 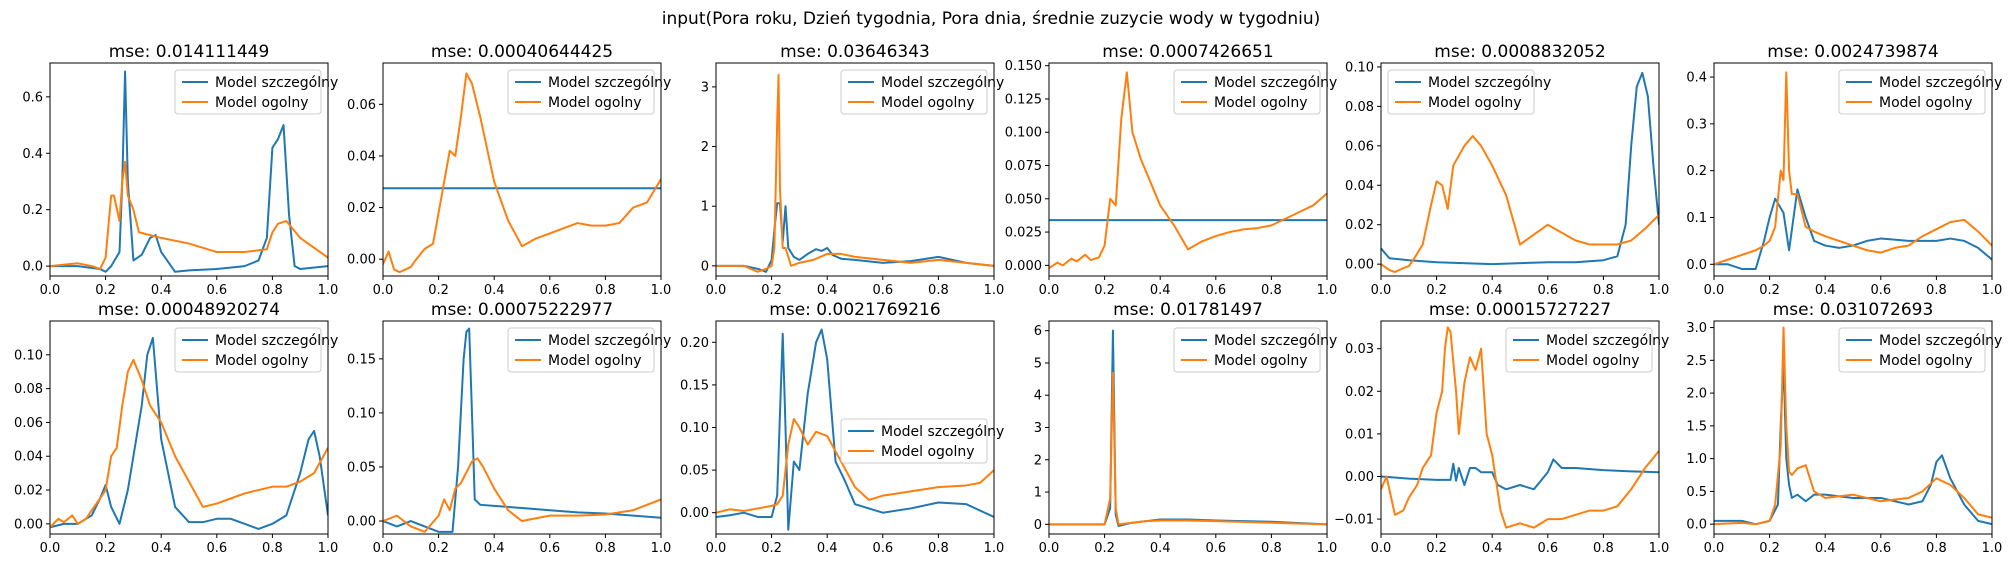 I want to click on y-tick-label: 0.075, so click(x=1023, y=166).